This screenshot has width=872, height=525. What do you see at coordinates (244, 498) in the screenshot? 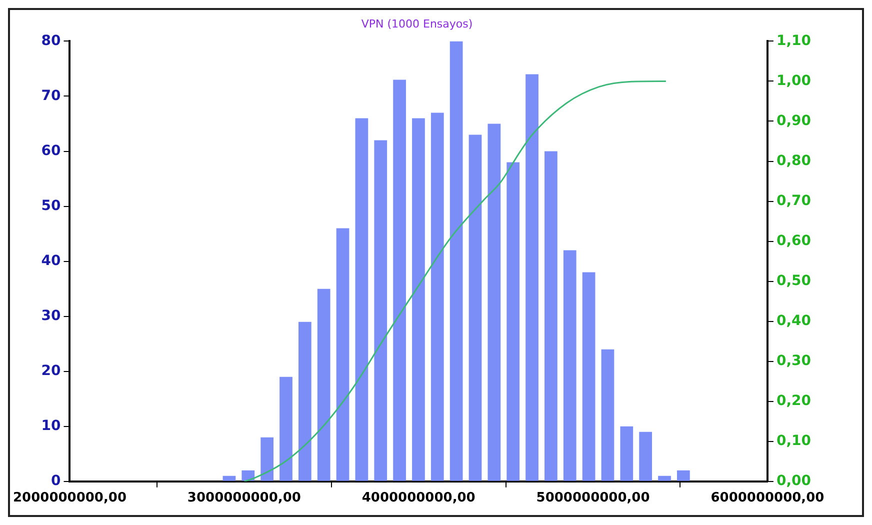
I see `x-tick-label: 3000000000,00` at bounding box center [244, 498].